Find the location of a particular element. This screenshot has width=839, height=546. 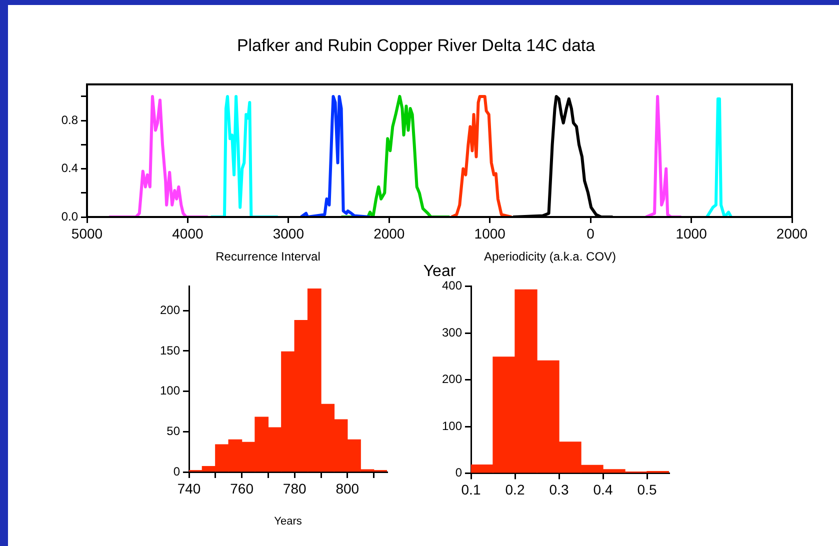

x-tick-label: 0.1 is located at coordinates (471, 489).